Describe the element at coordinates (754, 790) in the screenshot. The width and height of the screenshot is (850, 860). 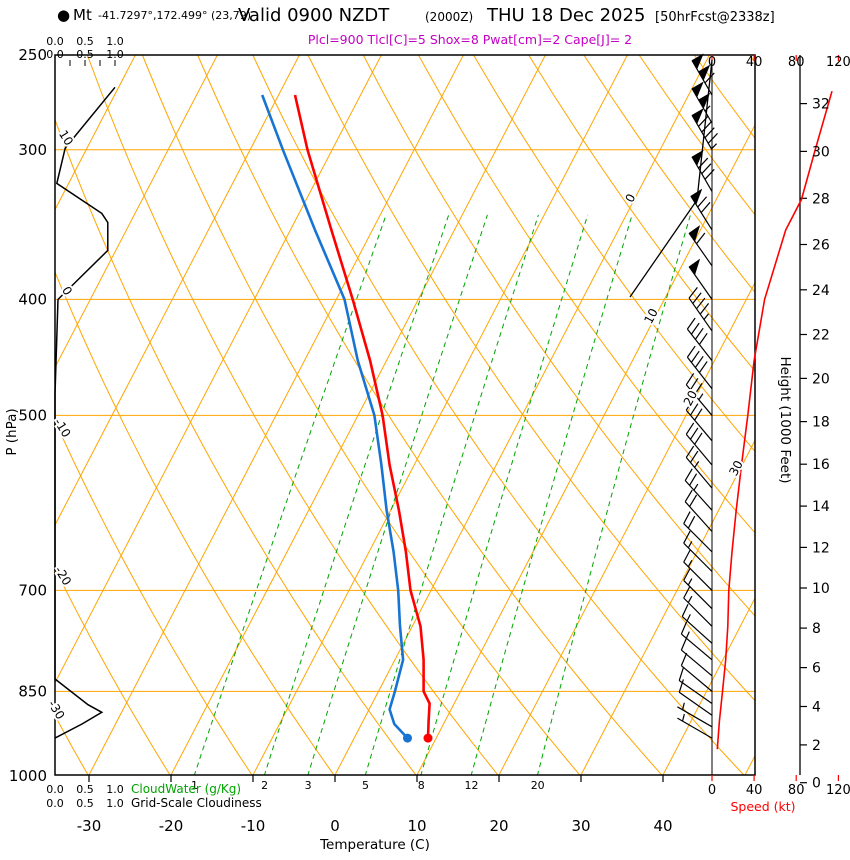
I see `speed-tick-label-bottom: 40` at that location.